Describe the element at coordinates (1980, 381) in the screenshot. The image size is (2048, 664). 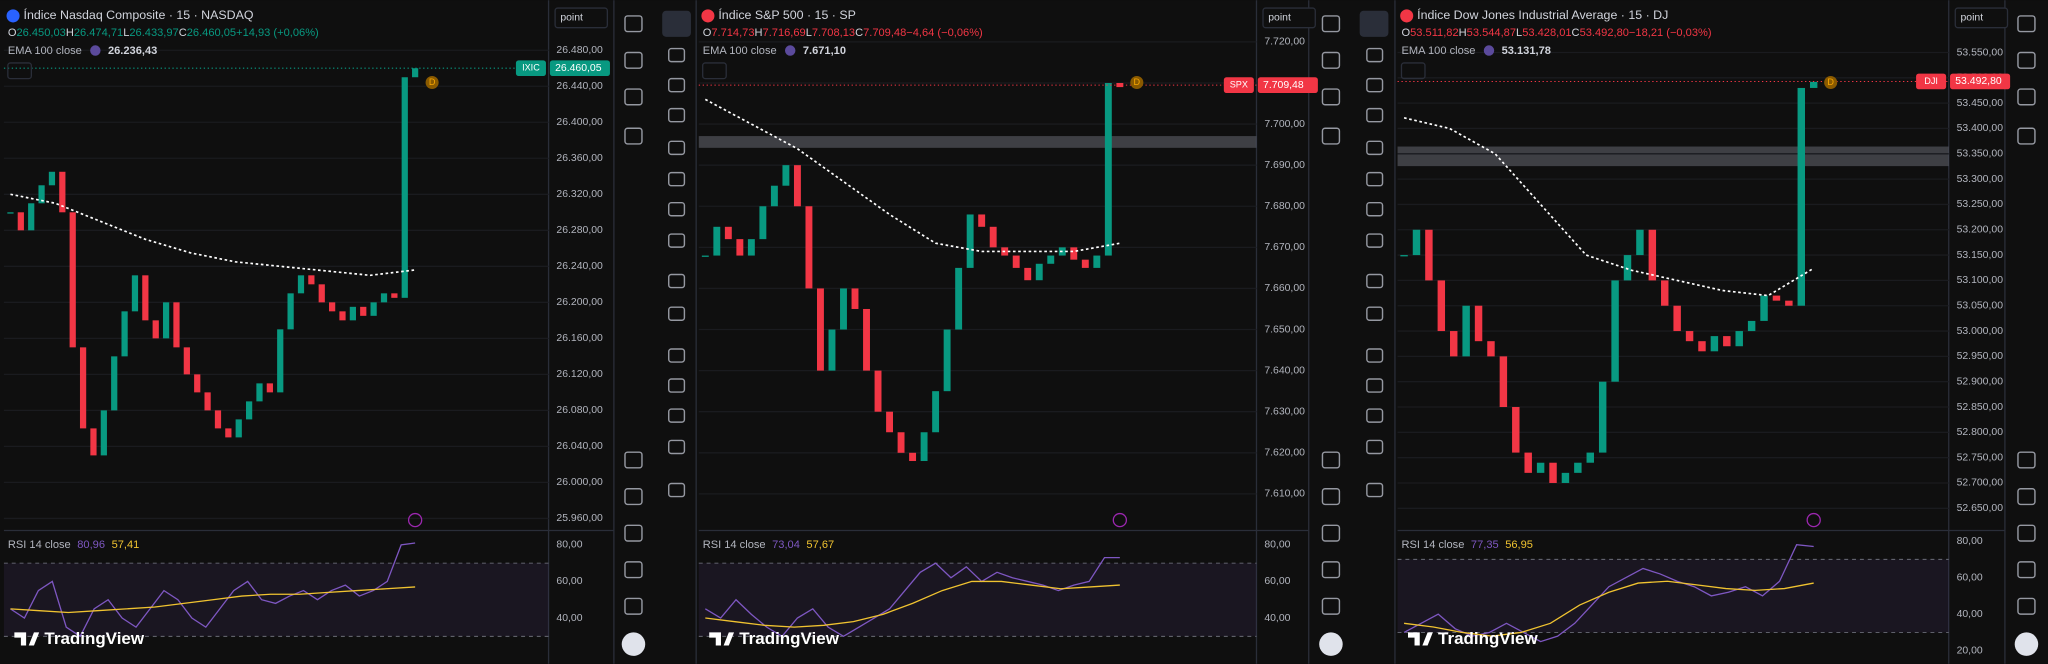
I see `price-tick-label: 52.900,00` at that location.